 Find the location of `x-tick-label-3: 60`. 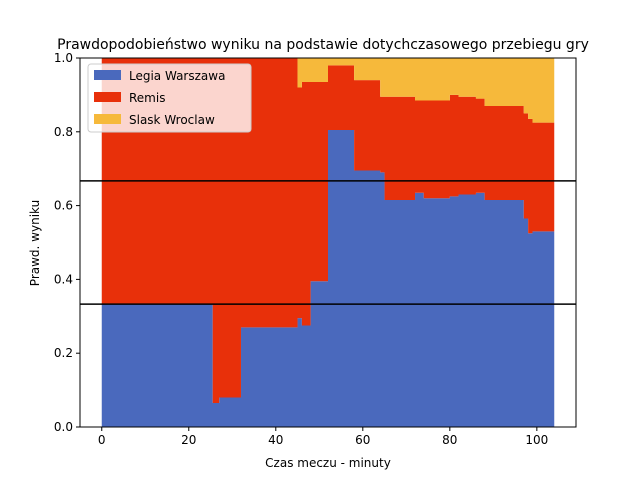

x-tick-label-3: 60 is located at coordinates (362, 440).